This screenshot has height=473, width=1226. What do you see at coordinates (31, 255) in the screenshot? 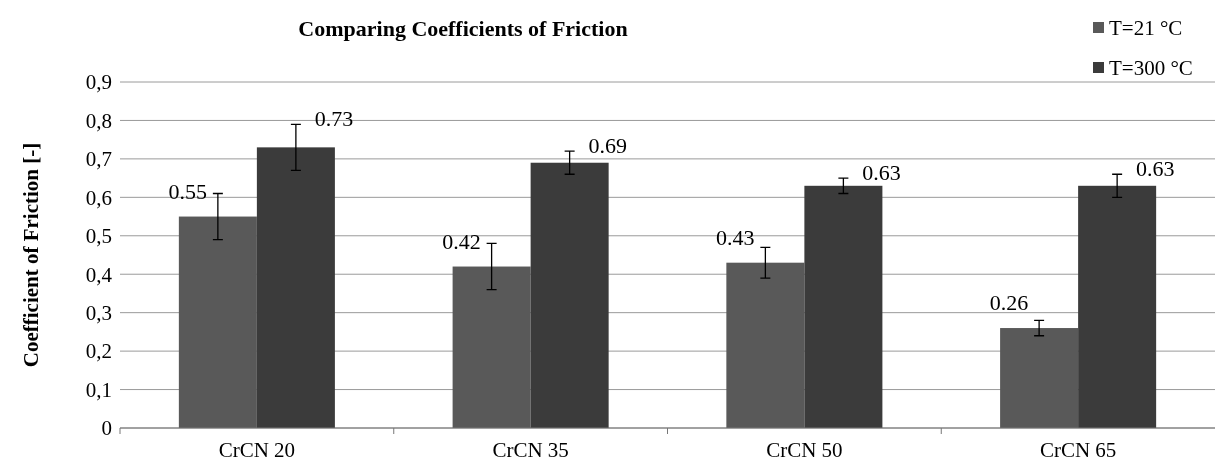
I see `y-axis-title: Coefficient of Friction [-]` at bounding box center [31, 255].